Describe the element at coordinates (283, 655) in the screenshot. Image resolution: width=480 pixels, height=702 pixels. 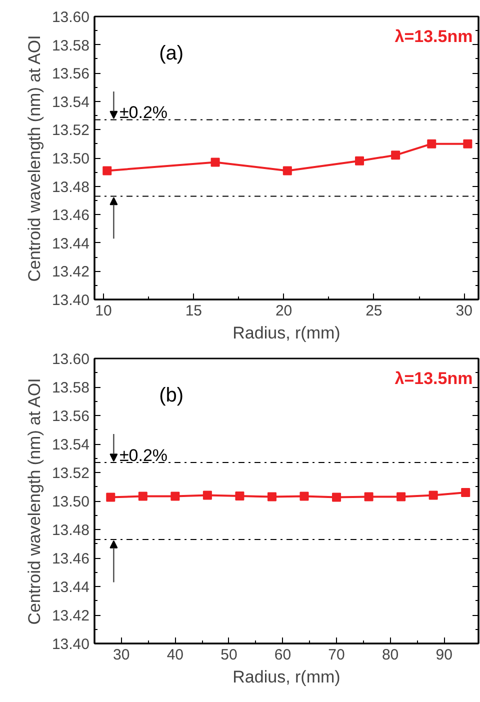
I see `x-tick-label: 60` at that location.